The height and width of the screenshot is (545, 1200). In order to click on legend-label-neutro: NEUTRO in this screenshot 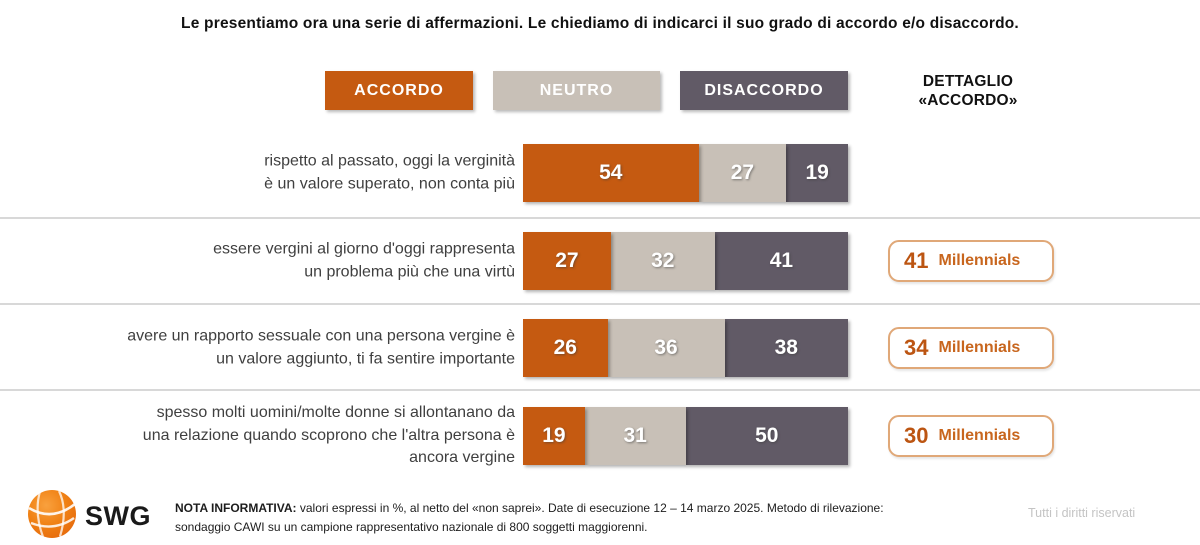, I will do `click(576, 90)`.